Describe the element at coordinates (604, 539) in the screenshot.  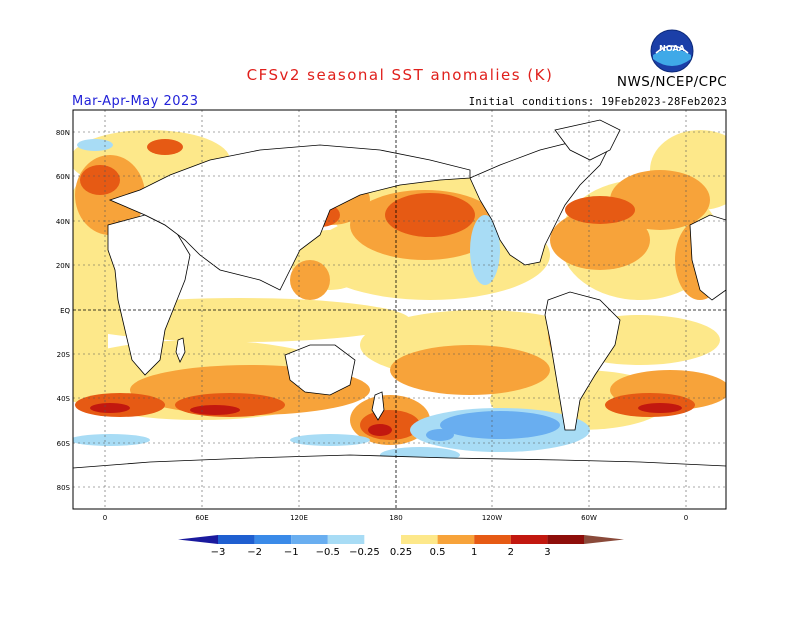
I see `colorbar-arrow-high` at that location.